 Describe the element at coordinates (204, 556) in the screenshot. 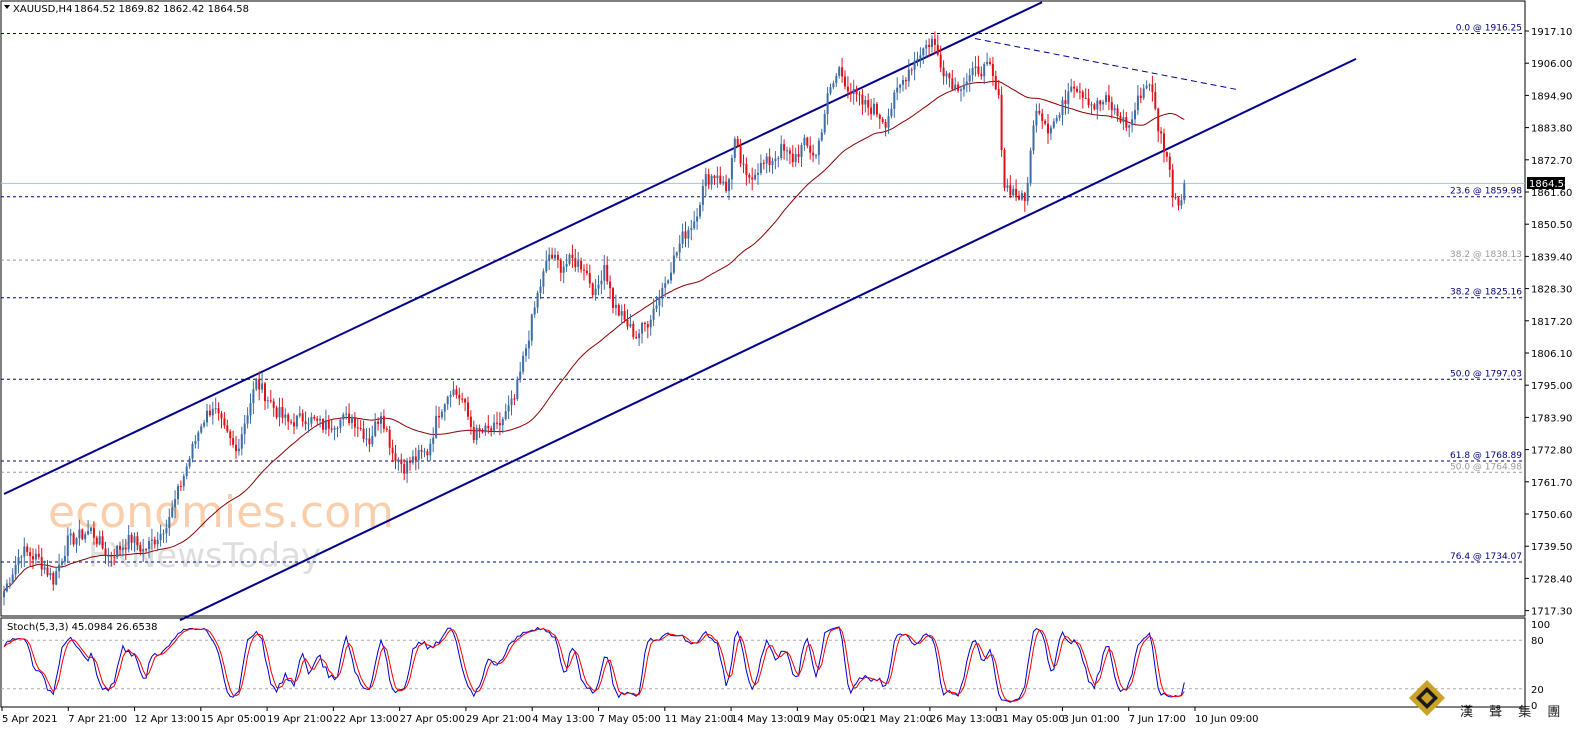

I see `watermark-fxnewstoday: FXNewsToday` at that location.